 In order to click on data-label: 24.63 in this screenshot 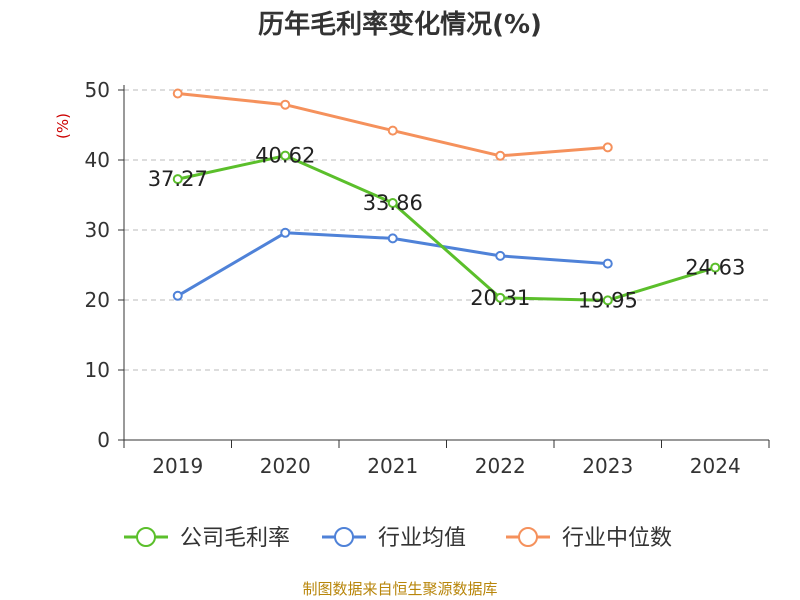, I will do `click(715, 268)`.